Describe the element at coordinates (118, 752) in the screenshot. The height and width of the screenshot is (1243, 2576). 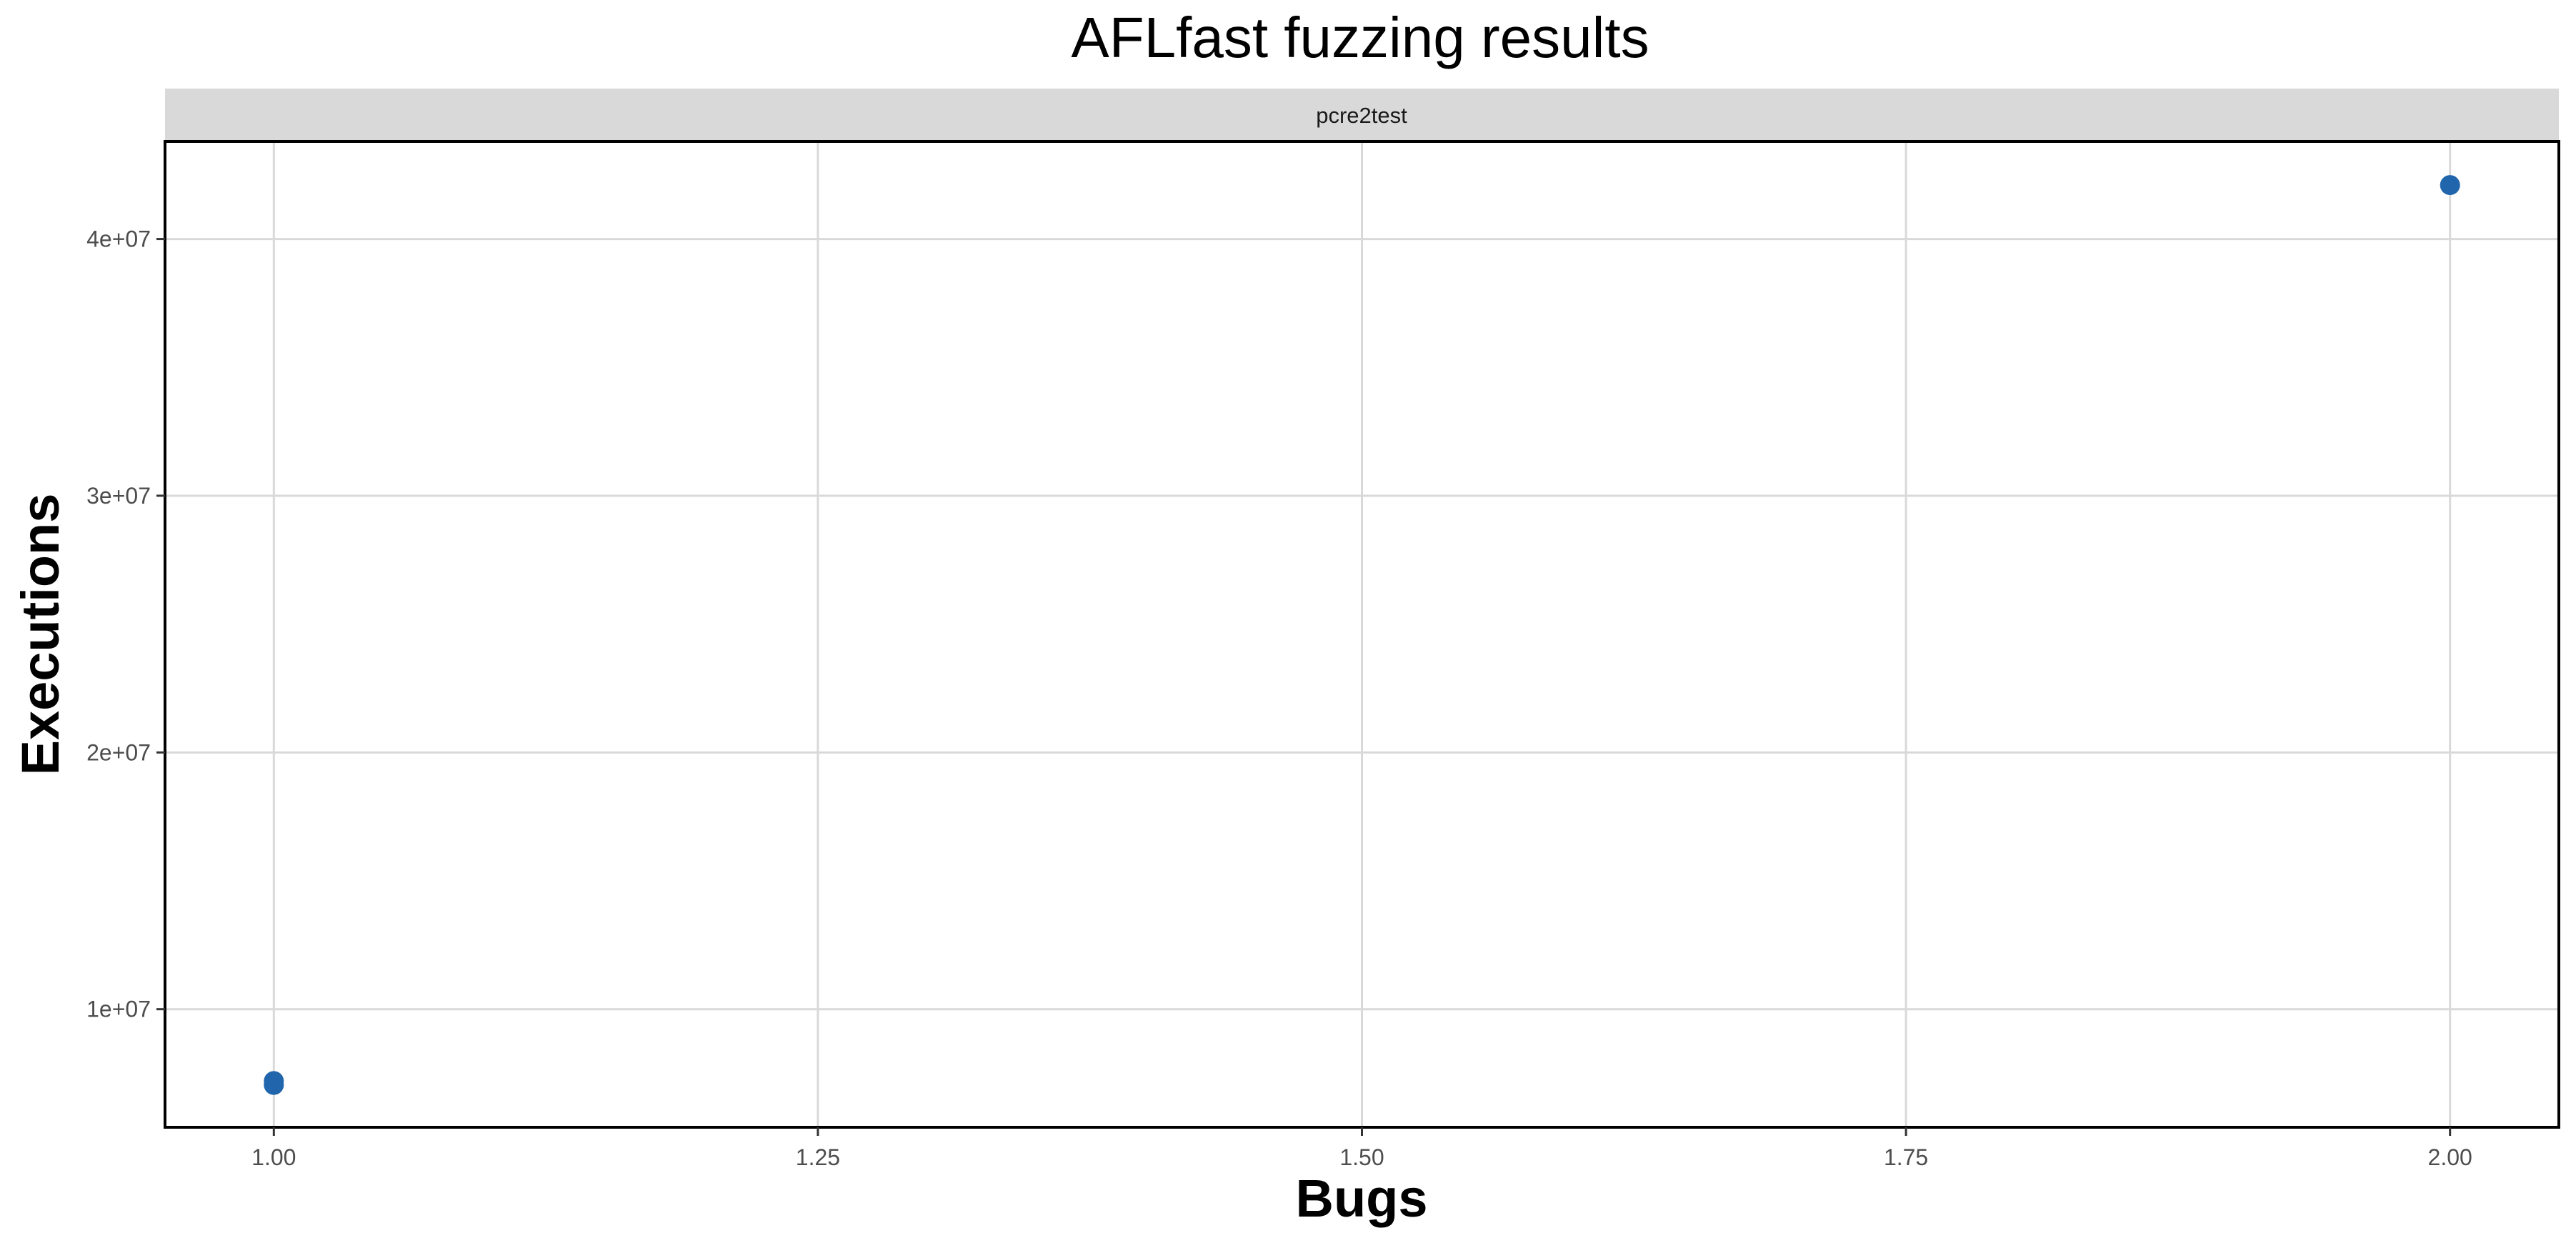
I see `y-tick-label-1: 2e+07` at that location.